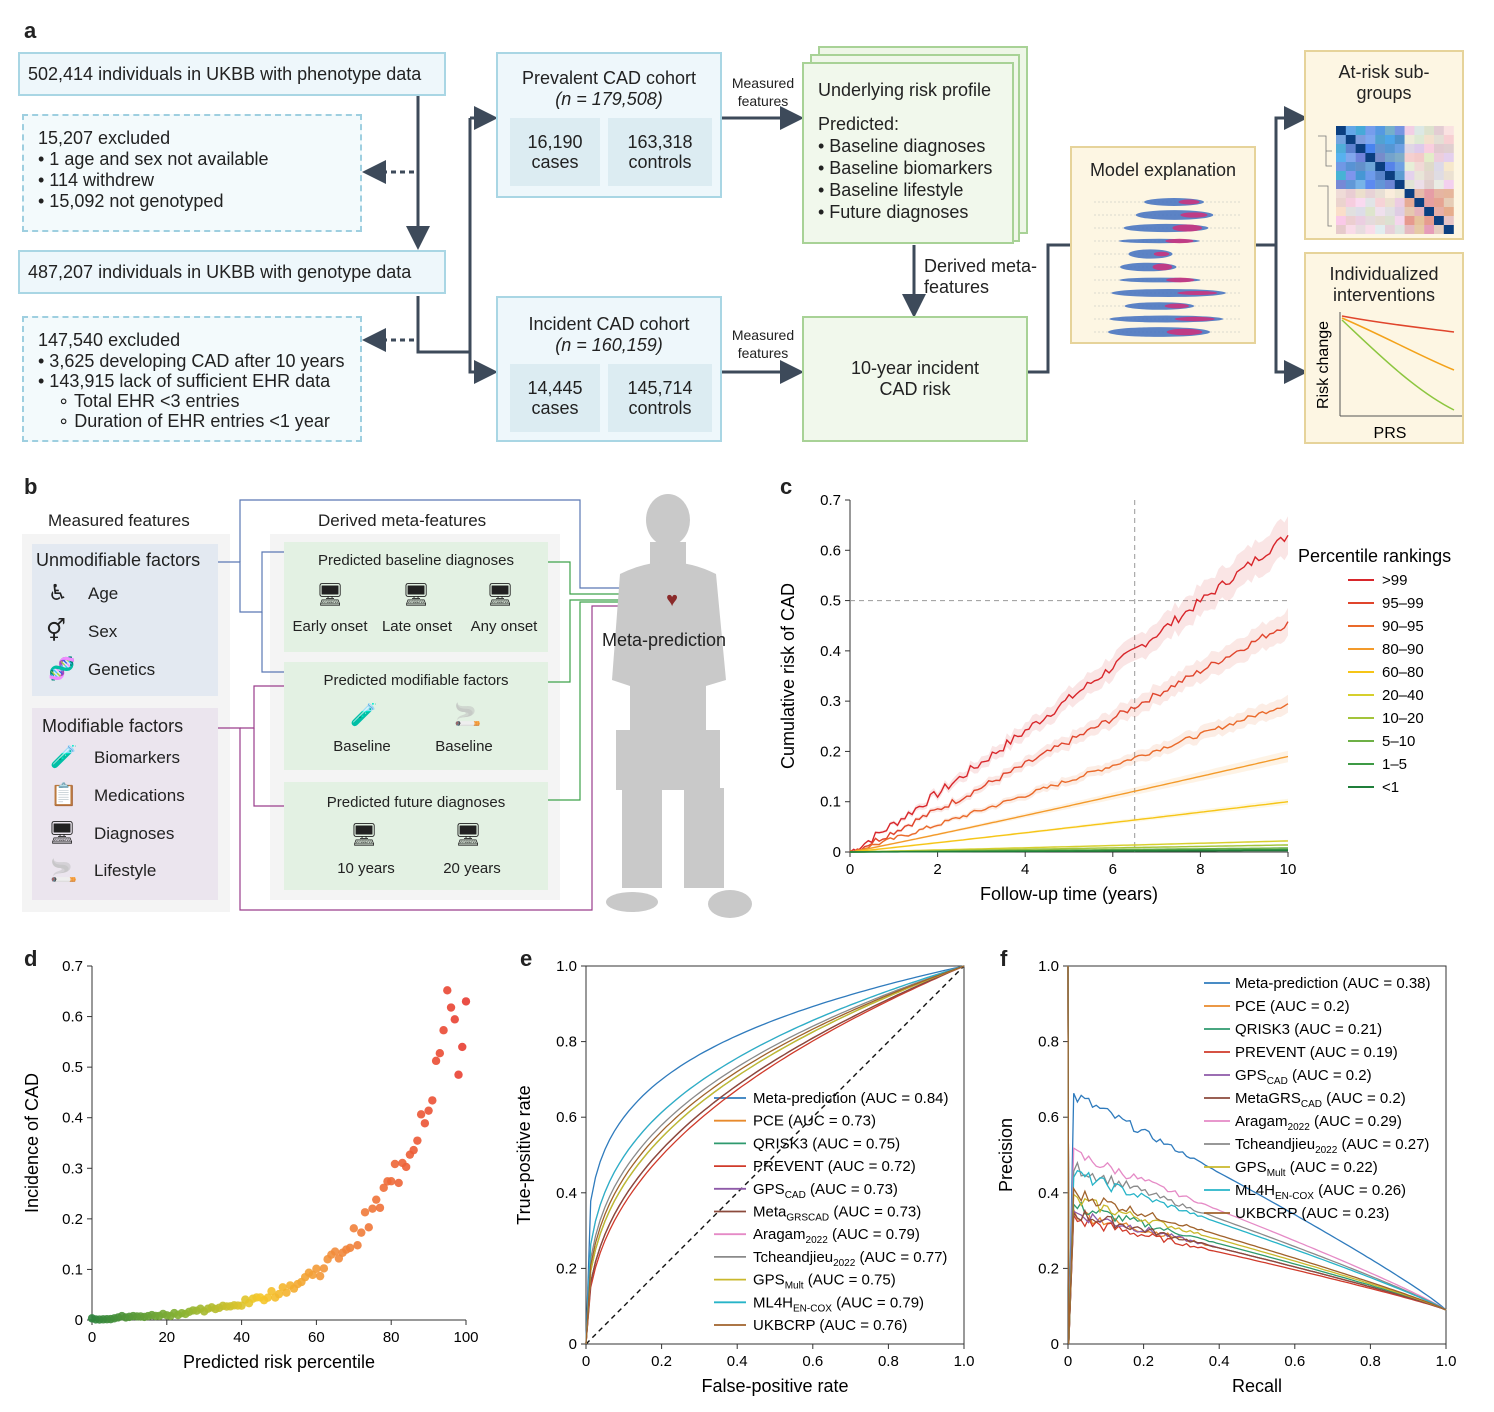 The image size is (1494, 1412). Describe the element at coordinates (915, 379) in the screenshot. I see `incident-risk-box: 10-year incident CAD risk` at that location.